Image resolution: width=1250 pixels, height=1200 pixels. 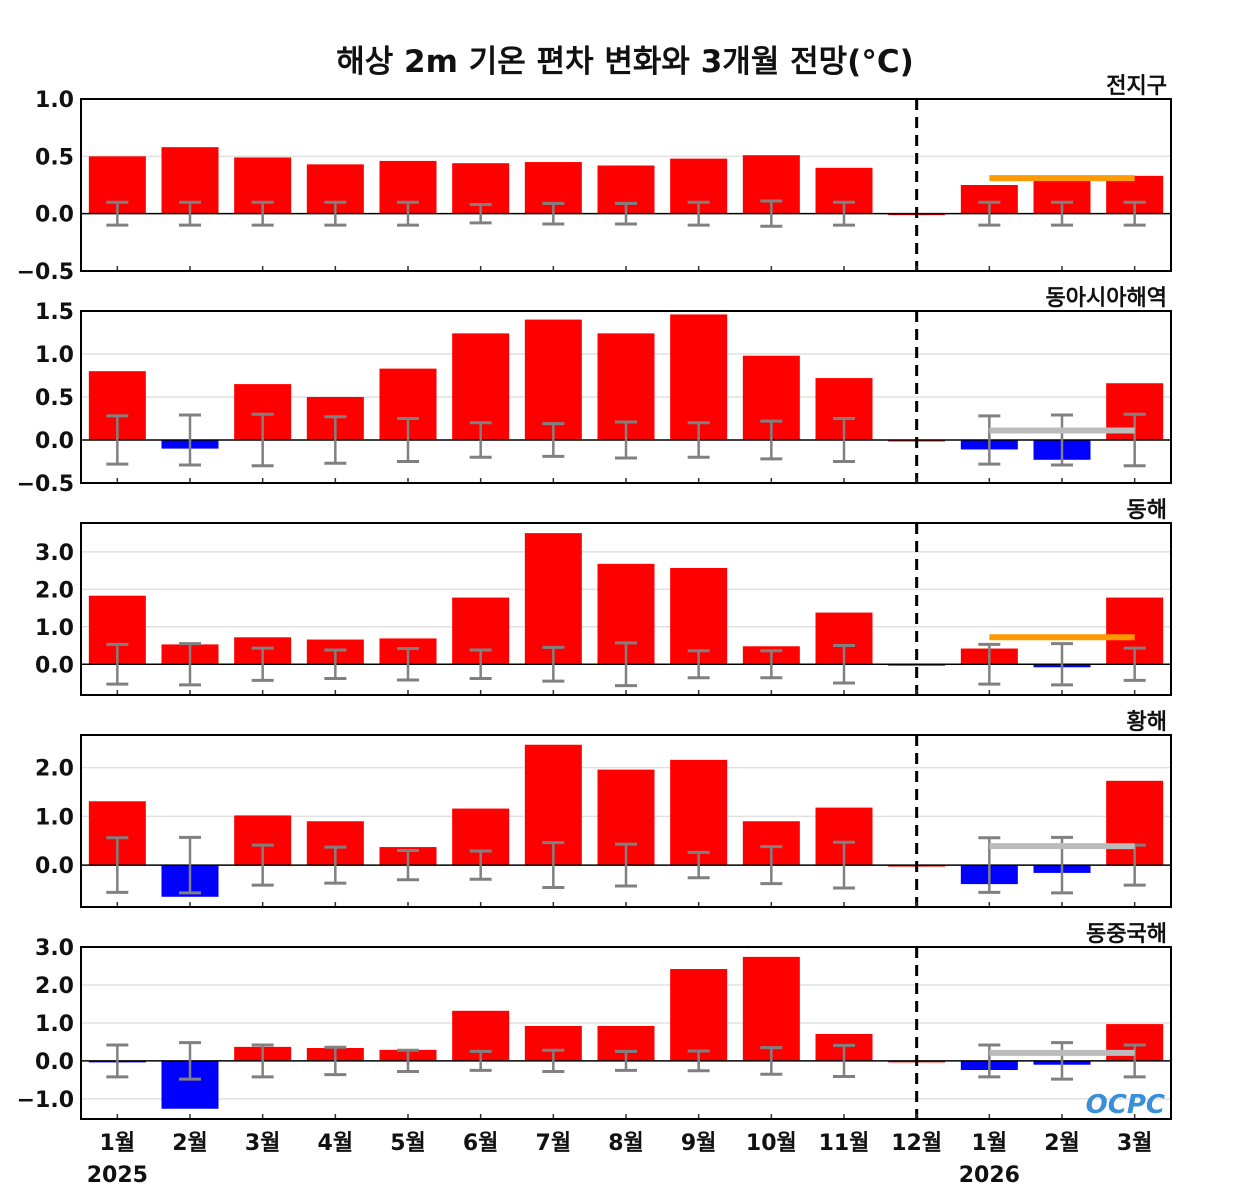 What do you see at coordinates (1136, 86) in the screenshot?
I see `panel-title: 전지구` at bounding box center [1136, 86].